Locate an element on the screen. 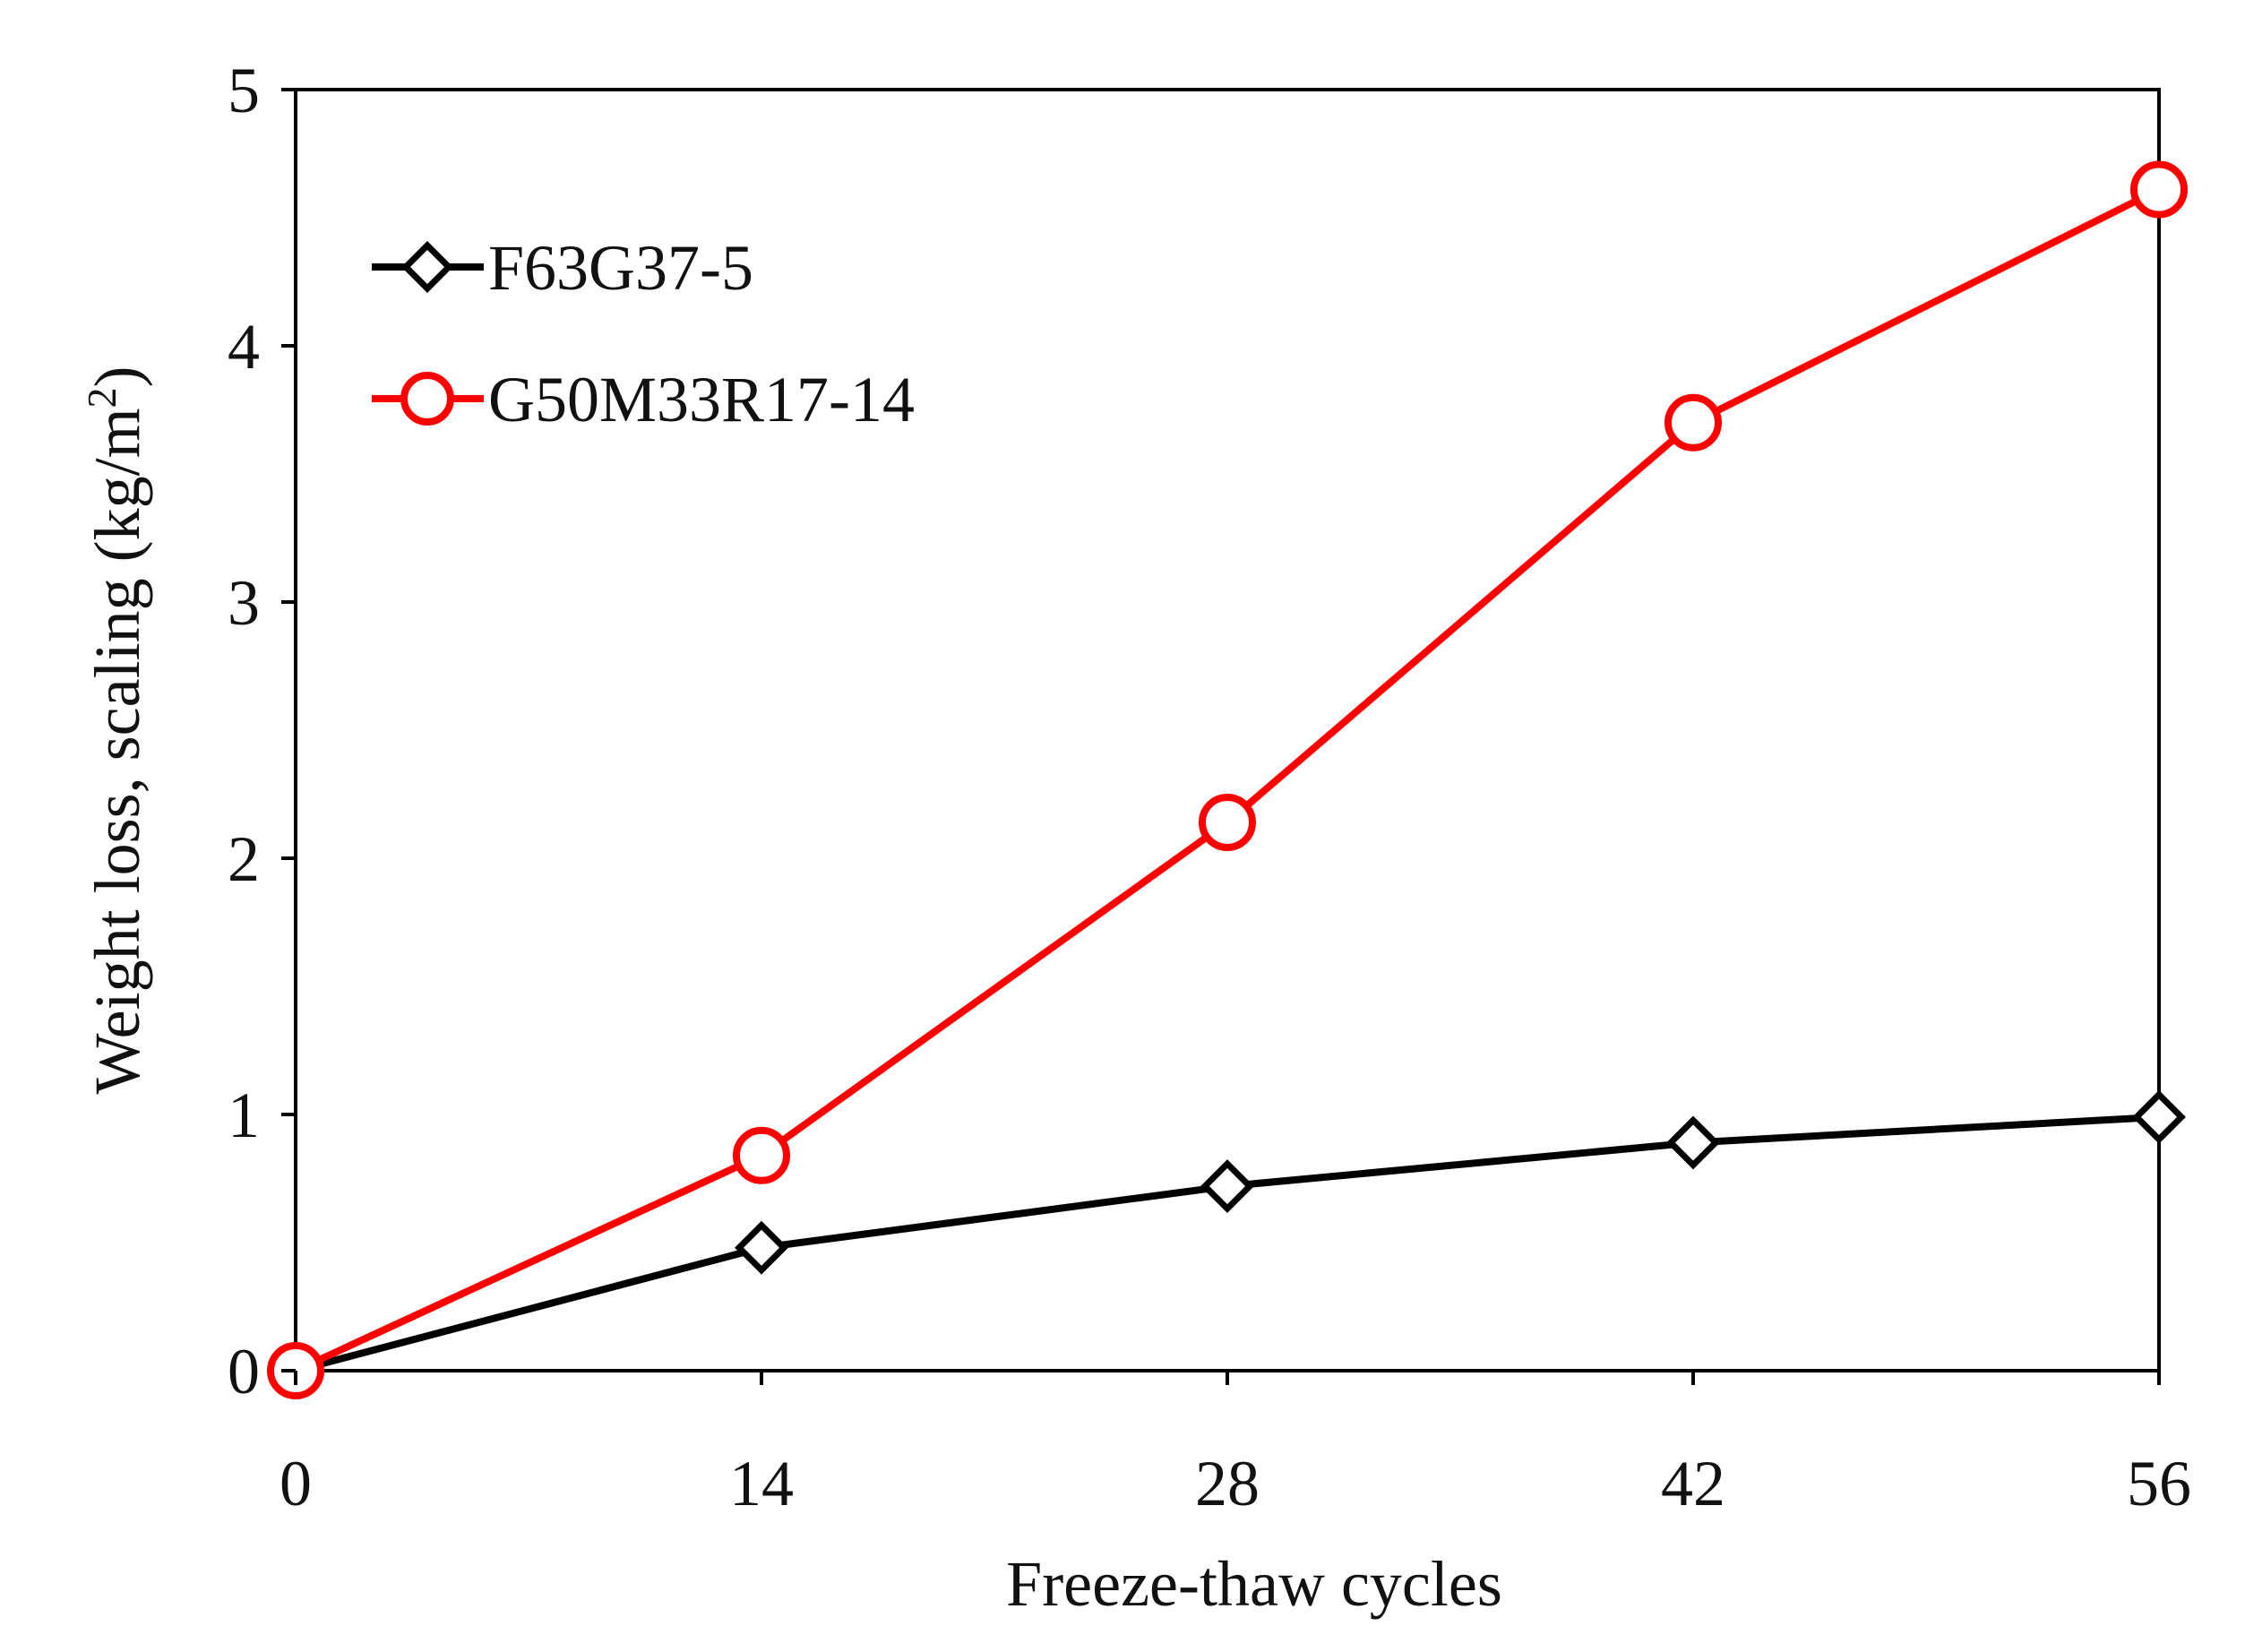 This screenshot has height=1652, width=2245. x-tick-label: 0 is located at coordinates (296, 1484).